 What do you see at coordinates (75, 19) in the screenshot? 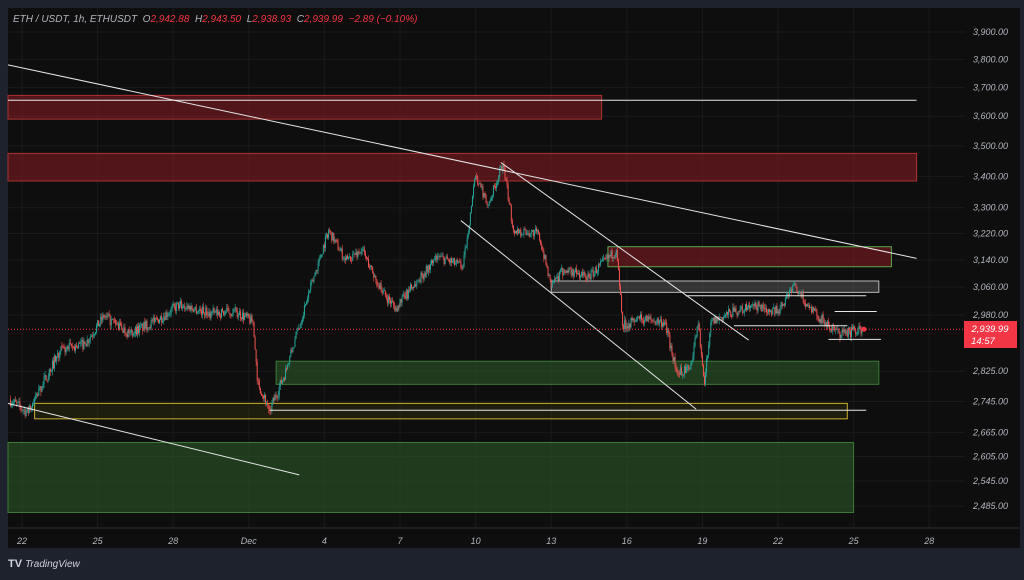
I see `symbol-title: ETH / USDT, 1h, ETHUSDT` at bounding box center [75, 19].